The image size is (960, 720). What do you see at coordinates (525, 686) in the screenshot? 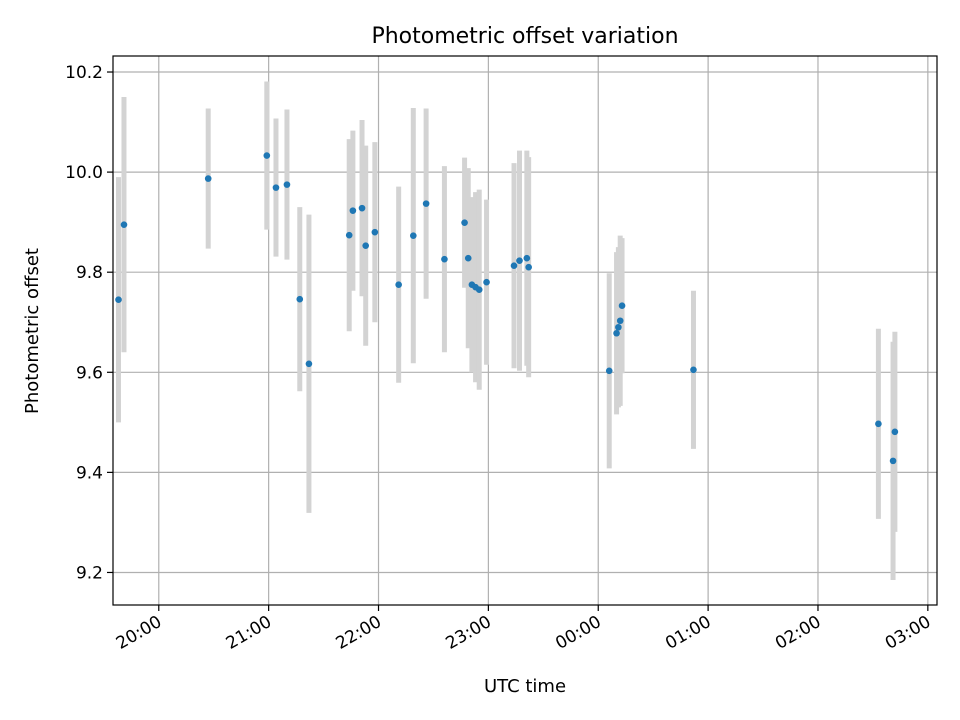
I see `x-axis-label: UTC time` at bounding box center [525, 686].